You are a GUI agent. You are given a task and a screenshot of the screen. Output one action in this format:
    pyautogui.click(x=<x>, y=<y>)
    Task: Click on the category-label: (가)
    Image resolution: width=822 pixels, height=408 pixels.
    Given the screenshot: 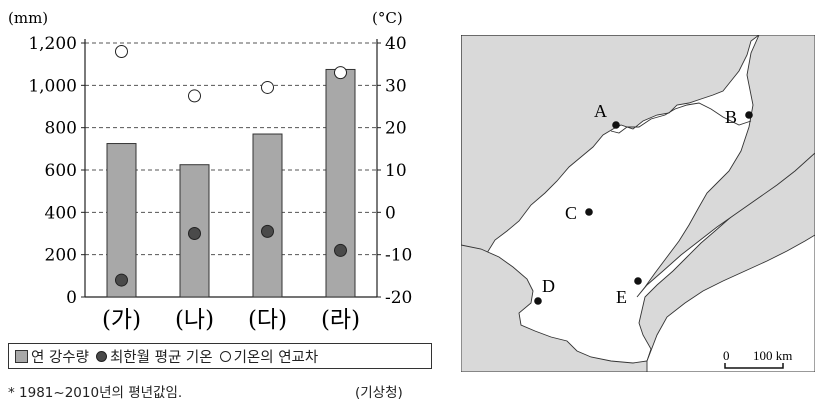 What is the action you would take?
    pyautogui.click(x=121, y=320)
    